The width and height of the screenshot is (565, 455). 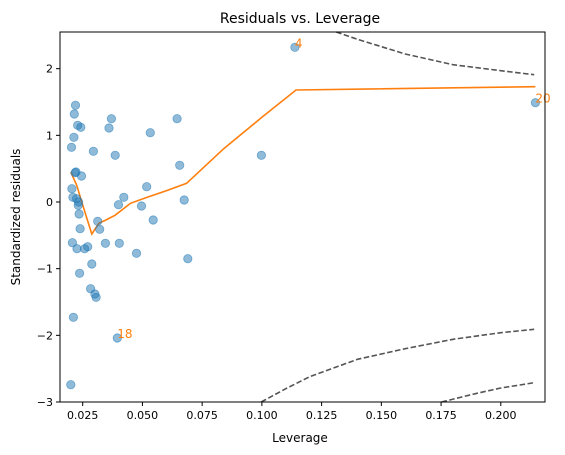 I want to click on y-tick-label: 0, so click(x=49, y=202).